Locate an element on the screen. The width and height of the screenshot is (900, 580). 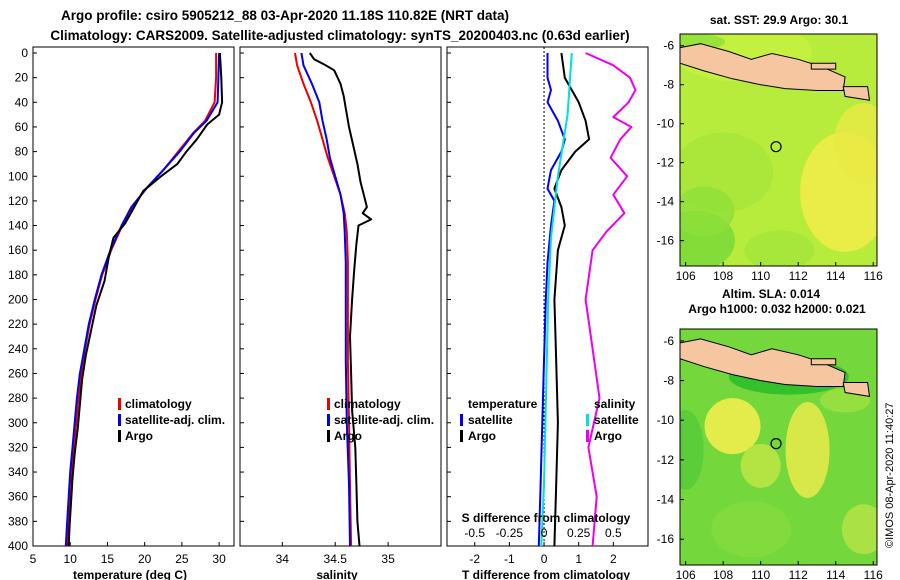
salinity-profile-plot: 34 34.5 35 is located at coordinates (335, 309).